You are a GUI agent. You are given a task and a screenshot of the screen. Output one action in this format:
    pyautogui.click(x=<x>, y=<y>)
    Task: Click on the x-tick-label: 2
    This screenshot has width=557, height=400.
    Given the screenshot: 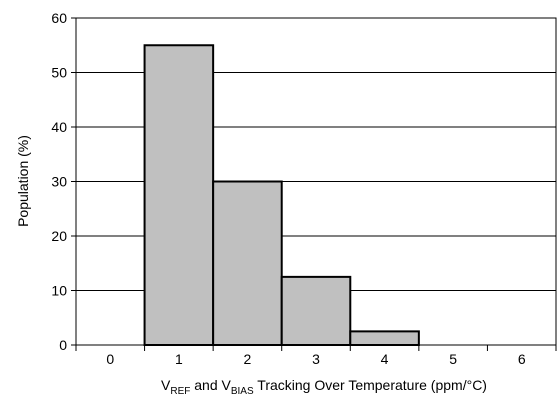 What is the action you would take?
    pyautogui.click(x=248, y=359)
    